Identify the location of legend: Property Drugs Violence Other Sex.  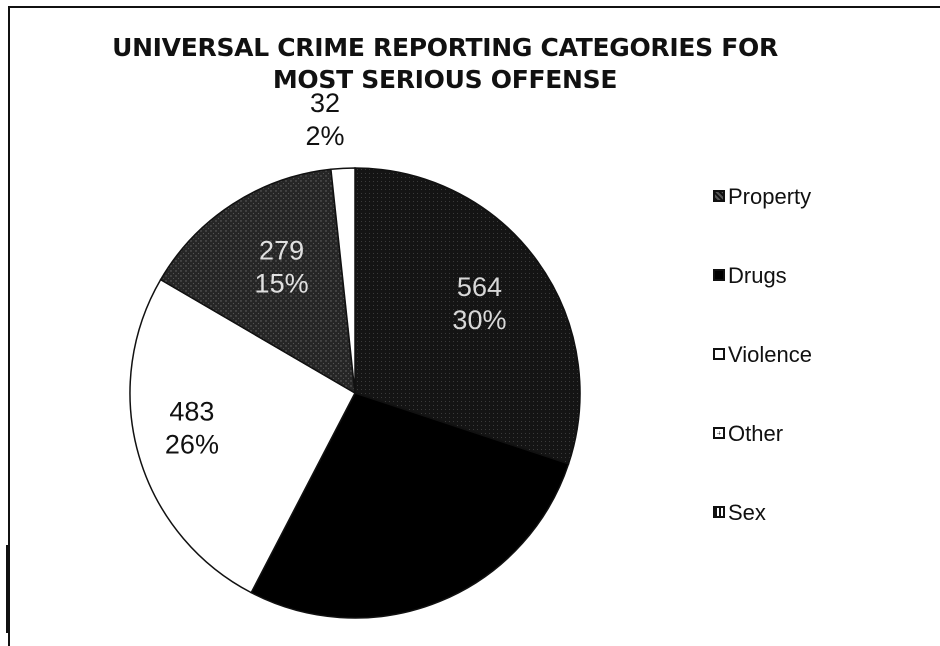
(762, 381).